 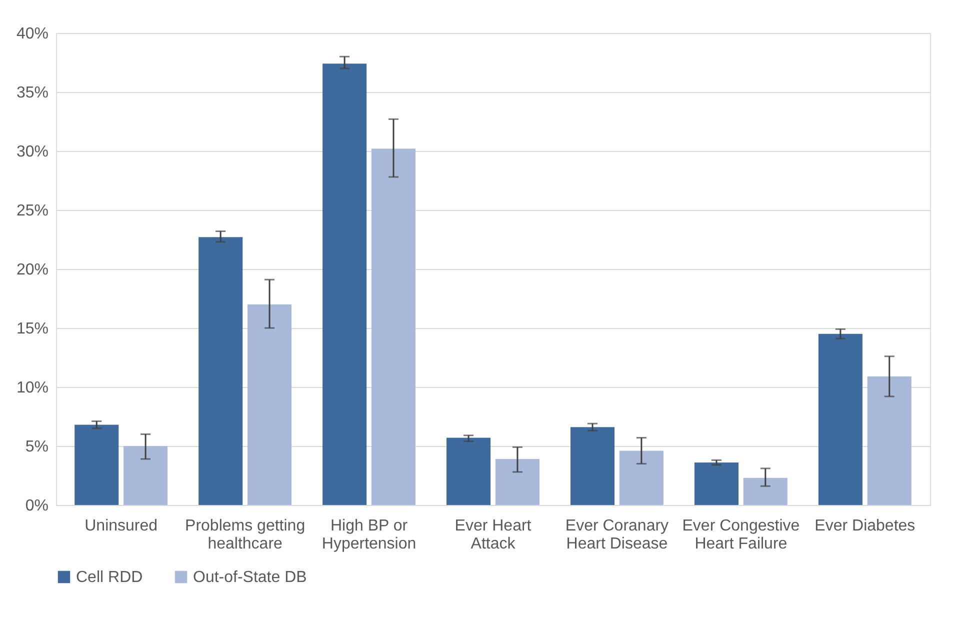 I want to click on x-tick-label: Uninsured, so click(x=121, y=526).